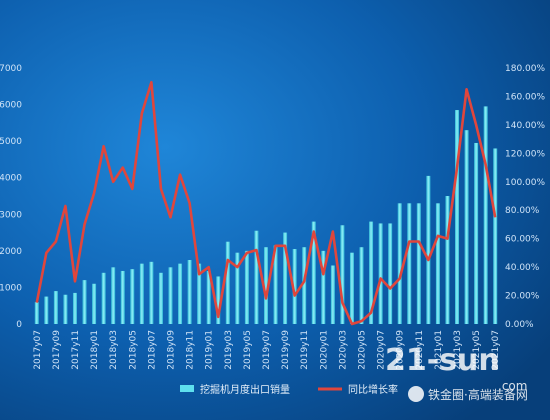 The width and height of the screenshot is (550, 420). Describe the element at coordinates (305, 350) in the screenshot. I see `x-tick-label: 2019y11` at that location.